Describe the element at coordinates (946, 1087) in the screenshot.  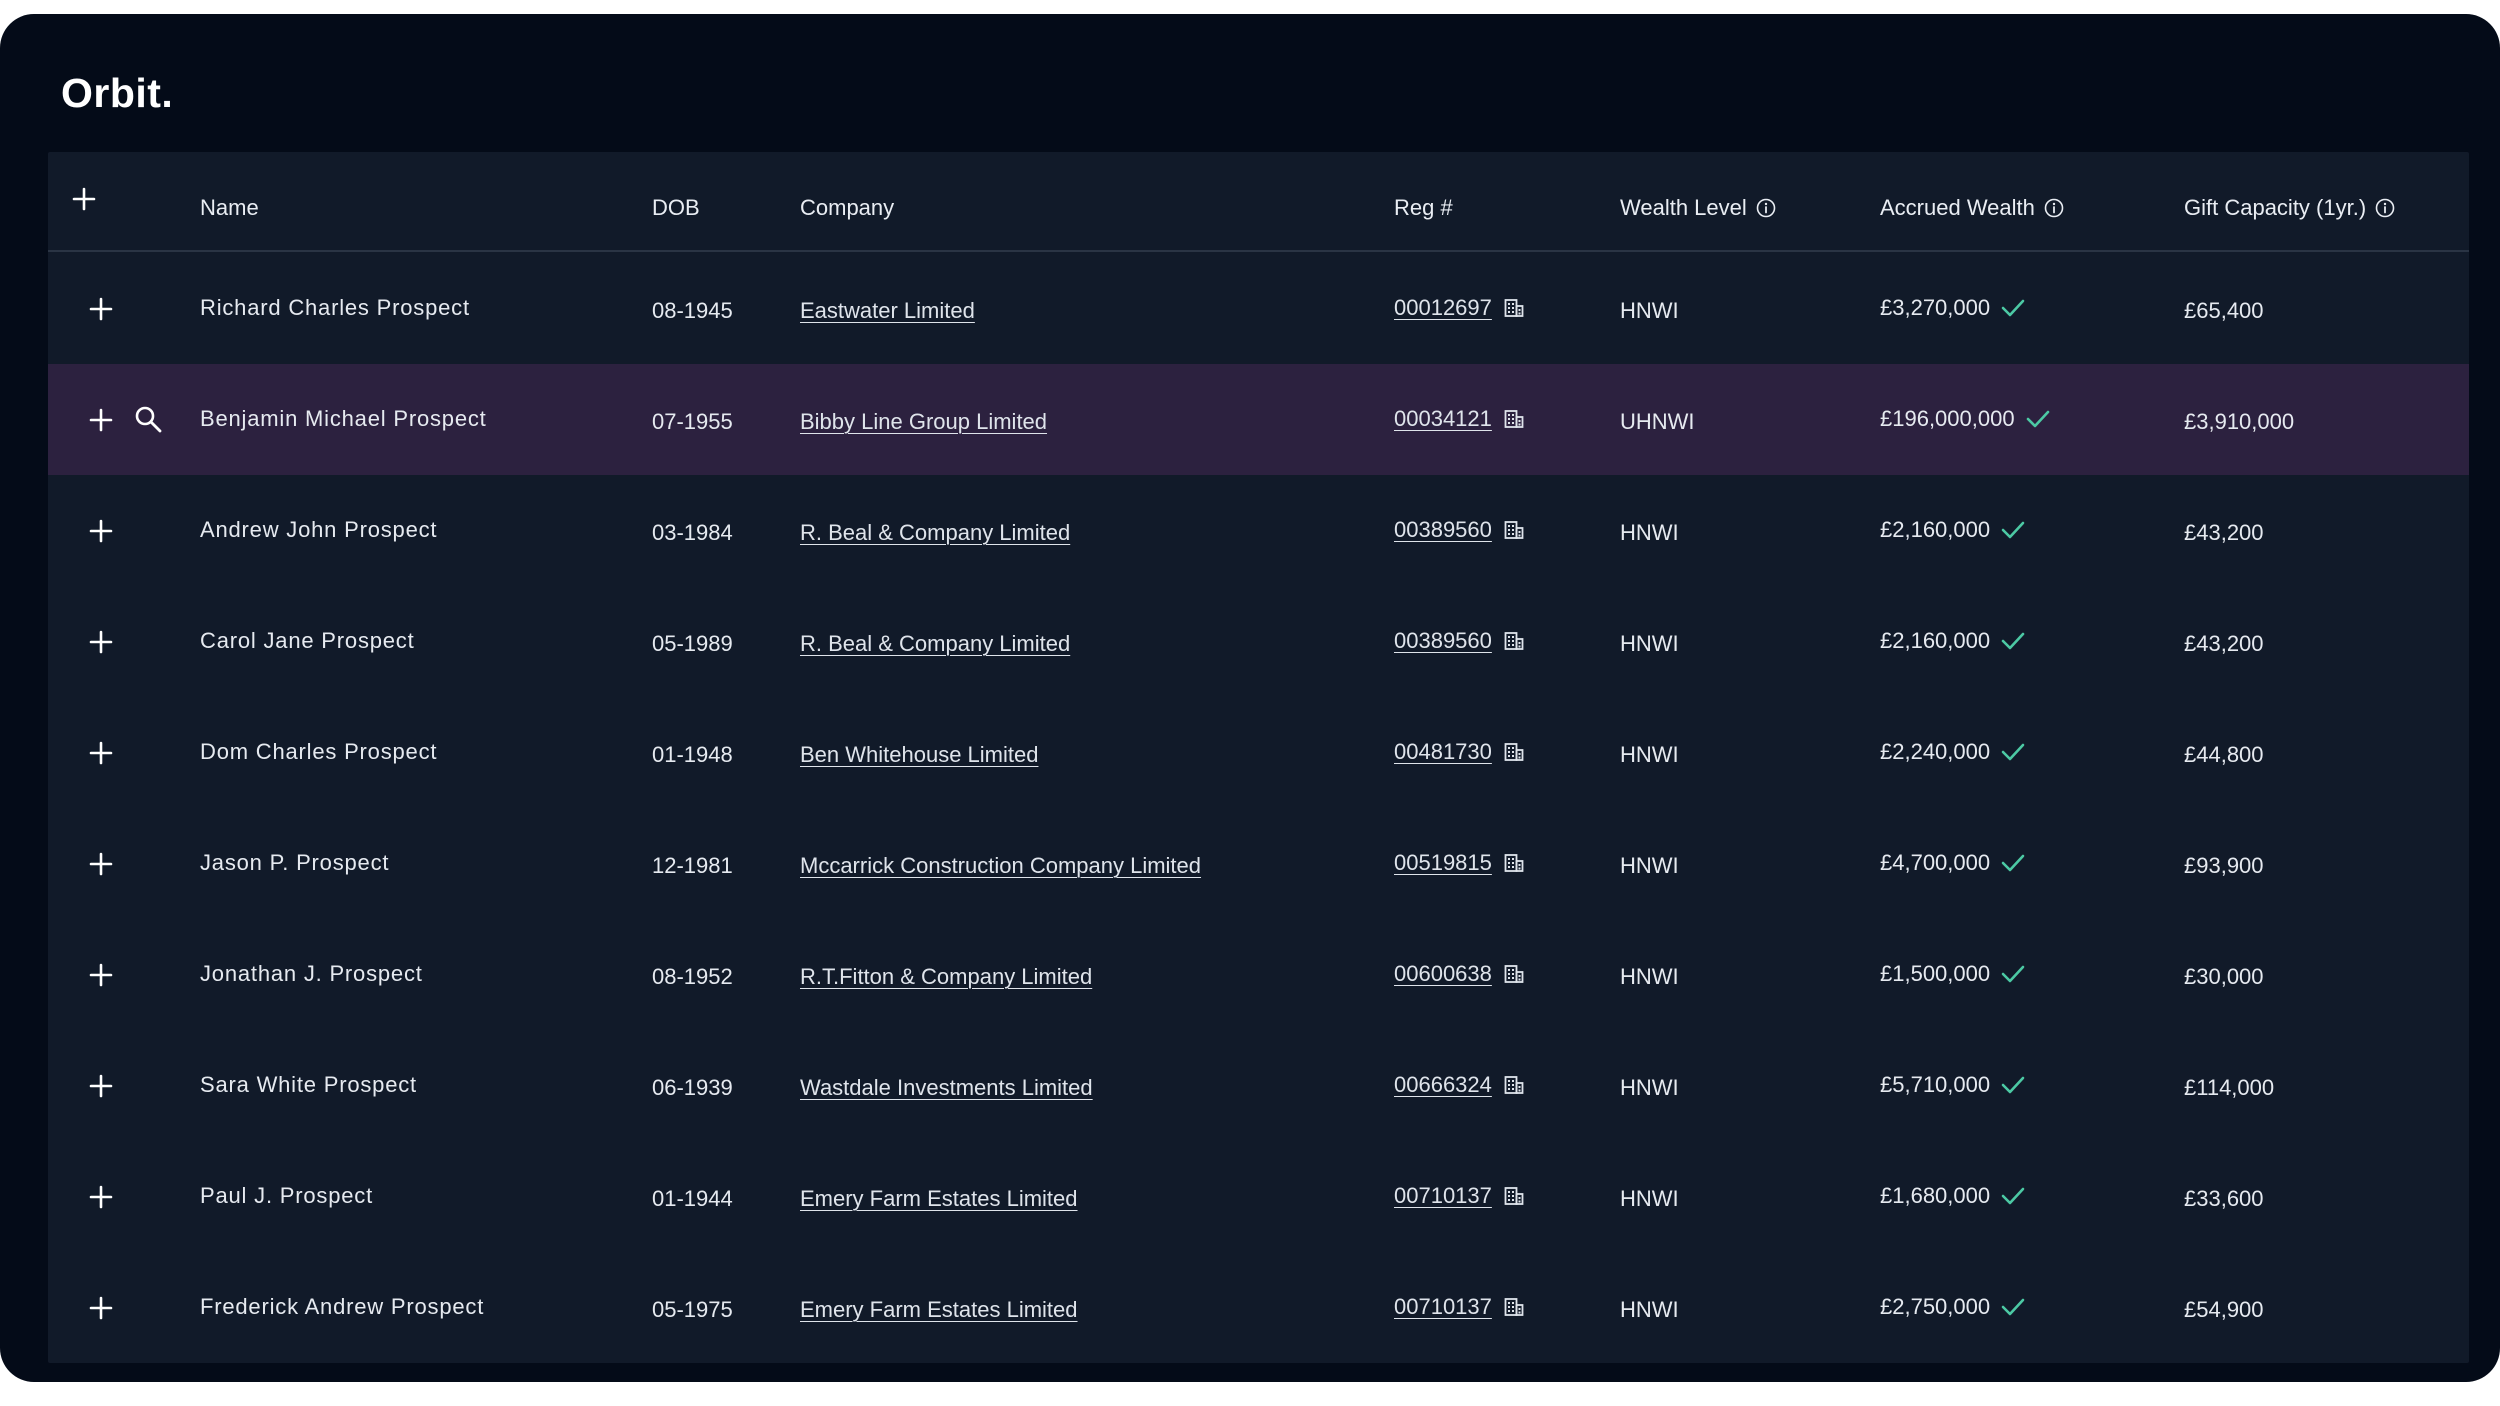
I see `company-link: Wastdale Investments Limited` at that location.